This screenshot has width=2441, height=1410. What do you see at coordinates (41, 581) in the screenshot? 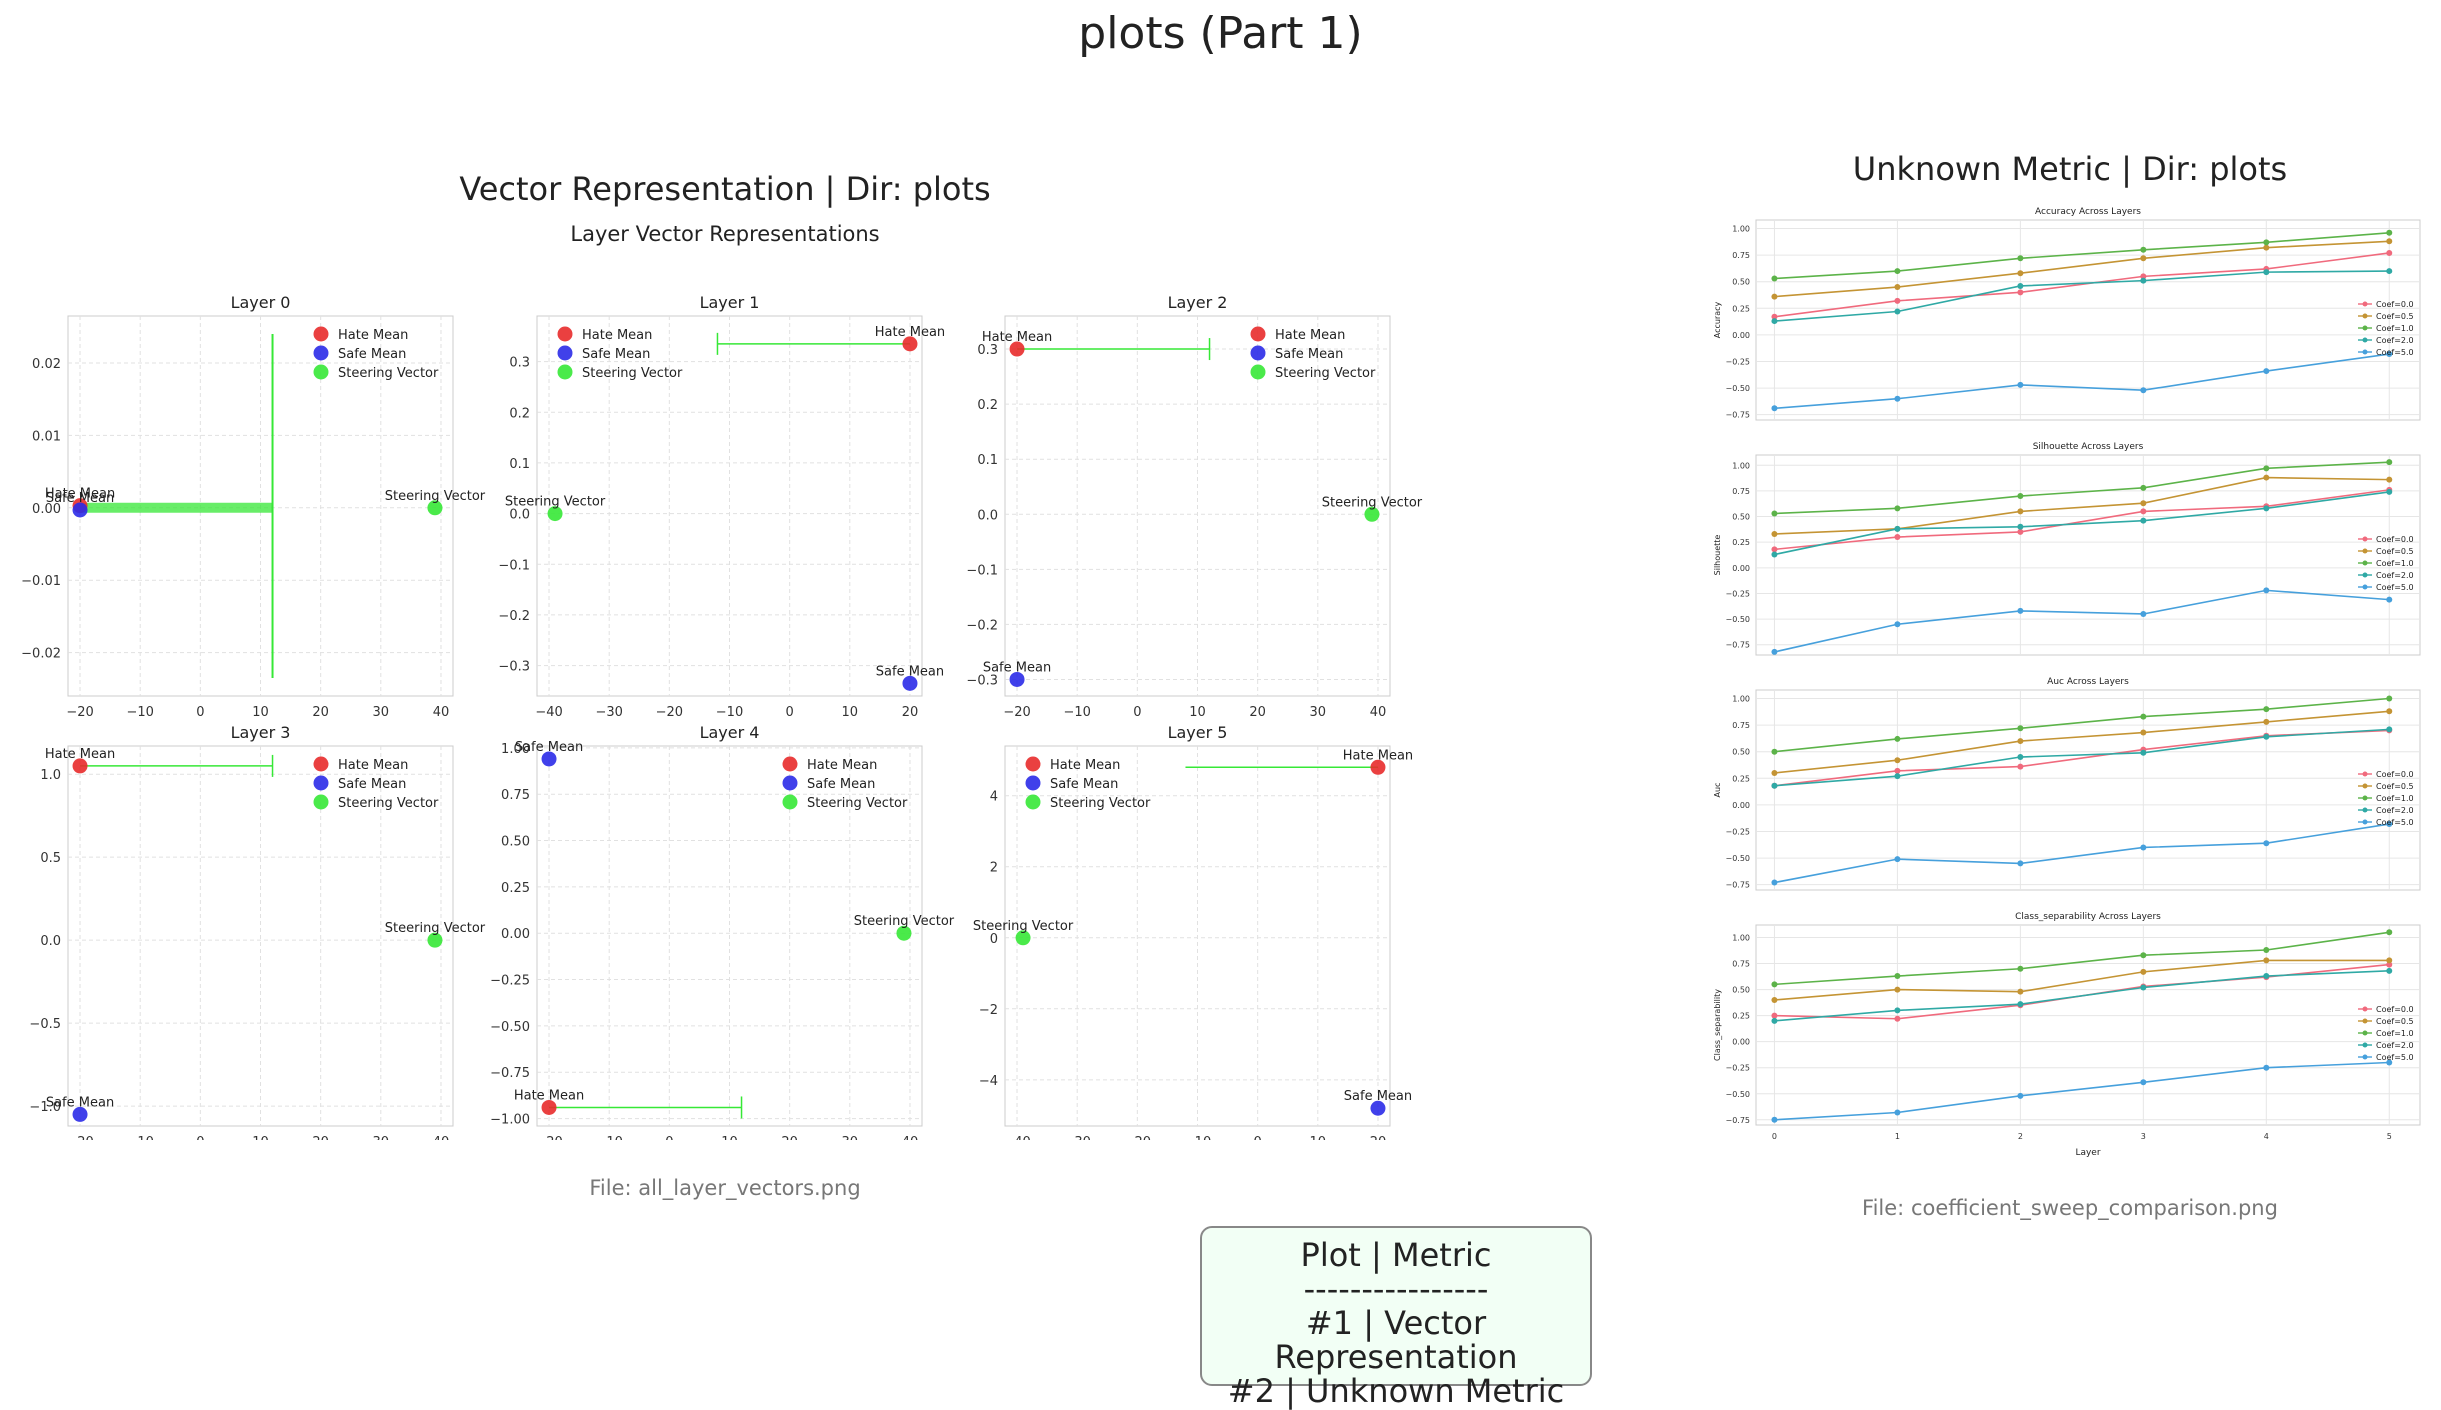
I see `y-tick-label: −0.01` at bounding box center [41, 581].